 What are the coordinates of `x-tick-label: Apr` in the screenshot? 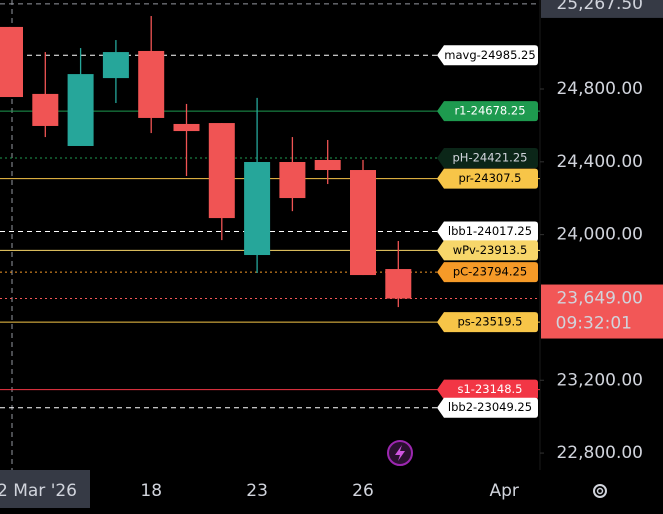 It's located at (503, 491).